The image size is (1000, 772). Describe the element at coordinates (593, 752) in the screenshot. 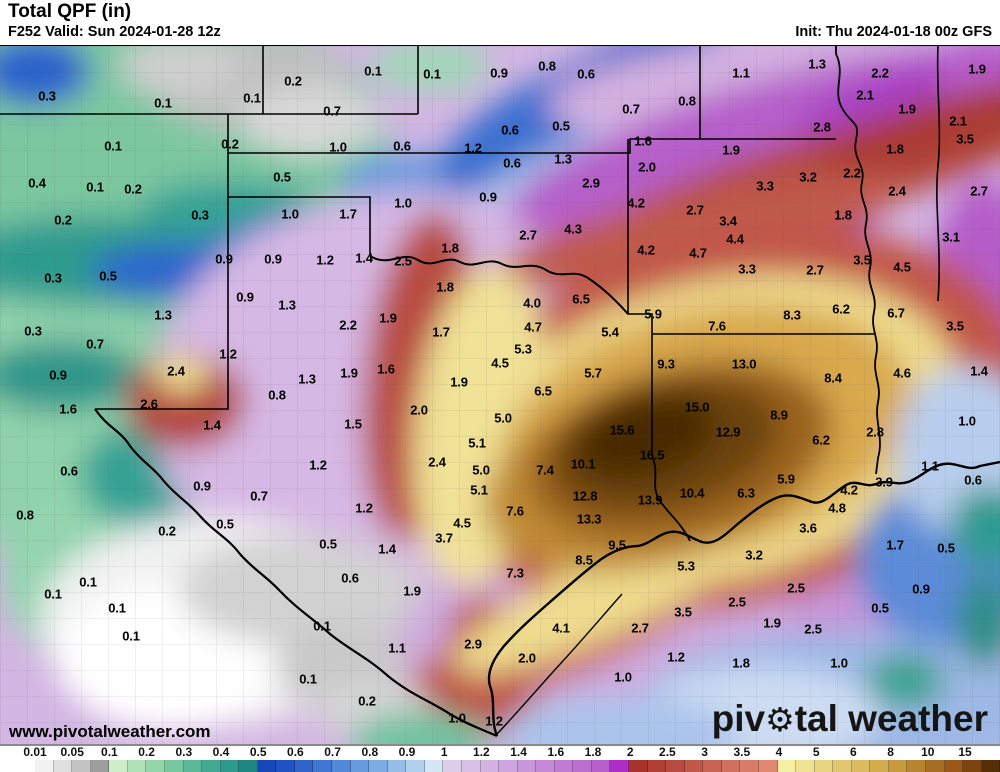

I see `color-scale-tick: 1.8` at that location.